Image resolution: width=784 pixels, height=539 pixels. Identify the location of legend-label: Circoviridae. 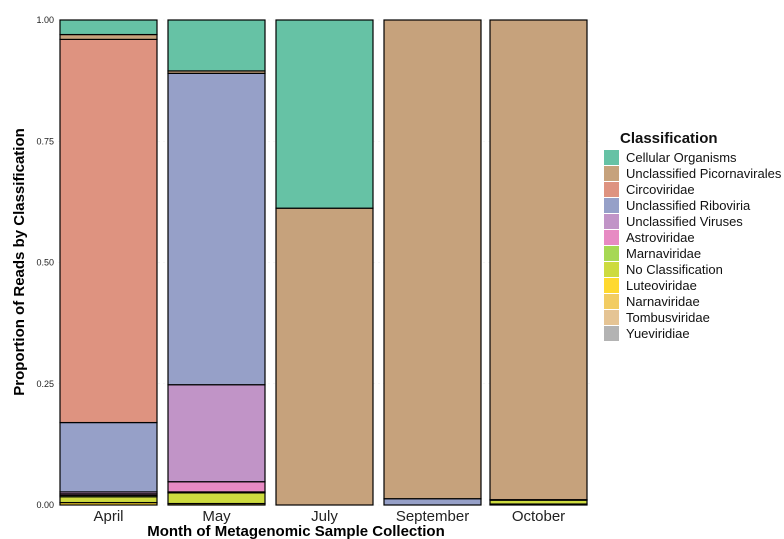
(660, 189).